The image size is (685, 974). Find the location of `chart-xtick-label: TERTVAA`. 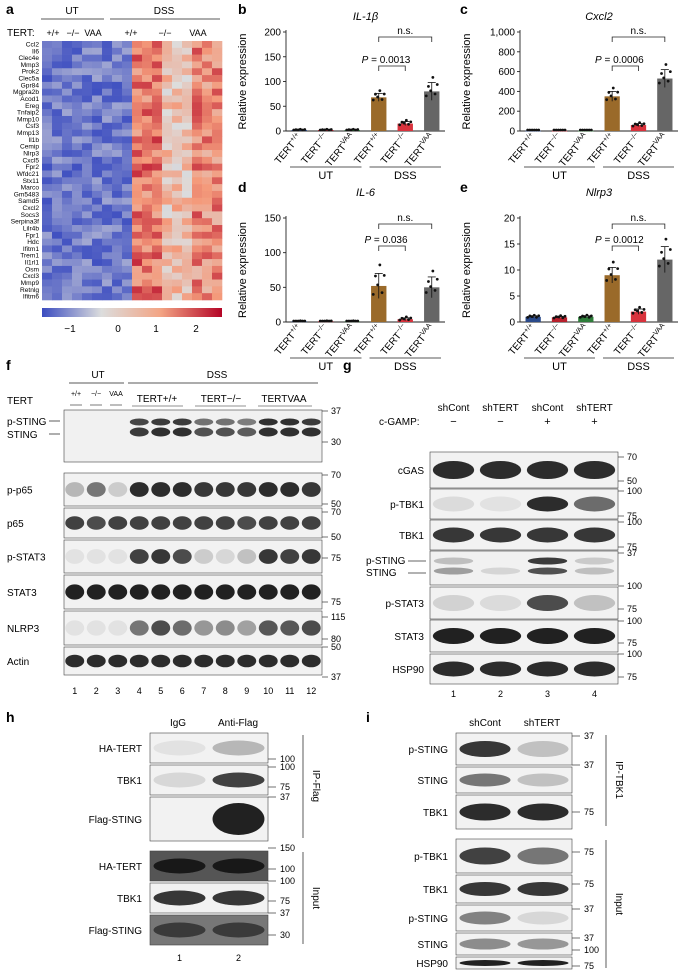

chart-xtick-label: TERTVAA is located at coordinates (574, 341).